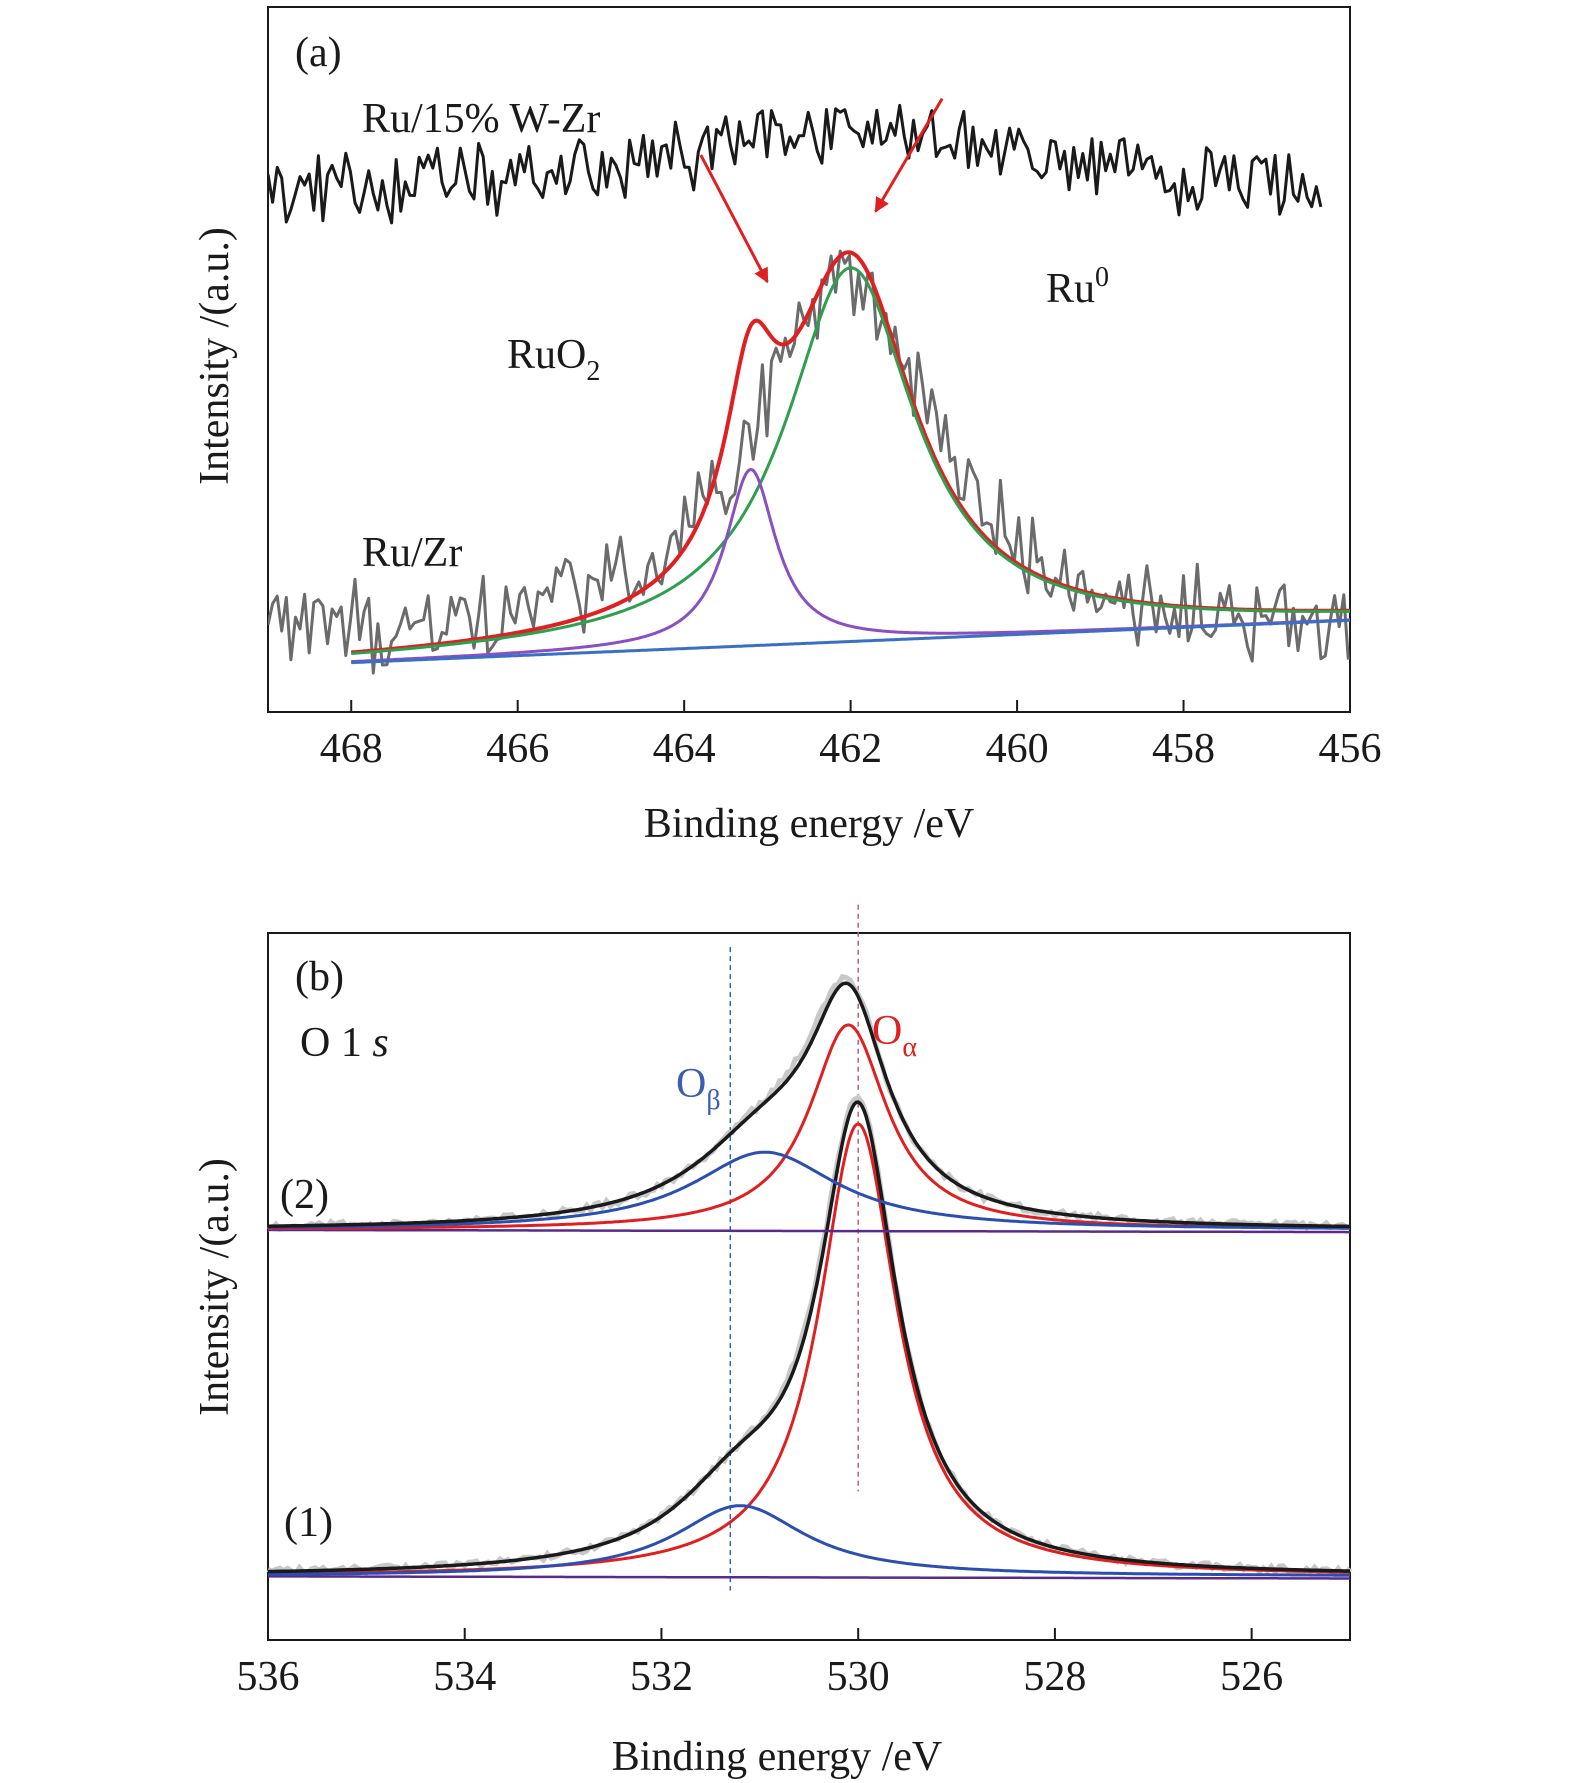 Image resolution: width=1575 pixels, height=1783 pixels. I want to click on panel-a-tick-label-468: 468, so click(351, 749).